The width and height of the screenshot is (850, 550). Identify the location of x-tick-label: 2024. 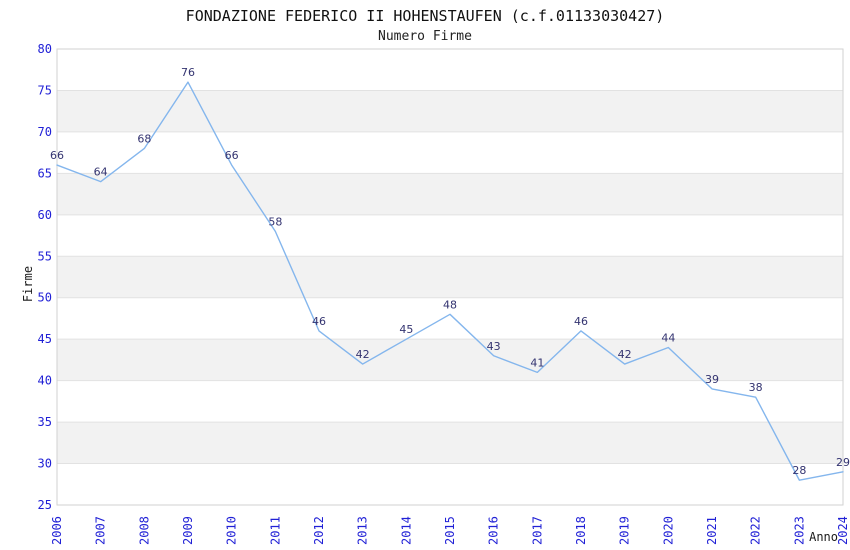
(843, 530).